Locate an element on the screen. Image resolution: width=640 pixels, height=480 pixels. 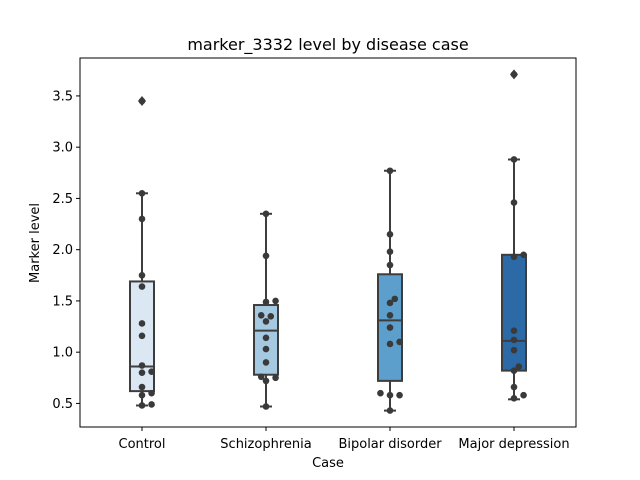
y-tick-label: 3.5 is located at coordinates (62, 96).